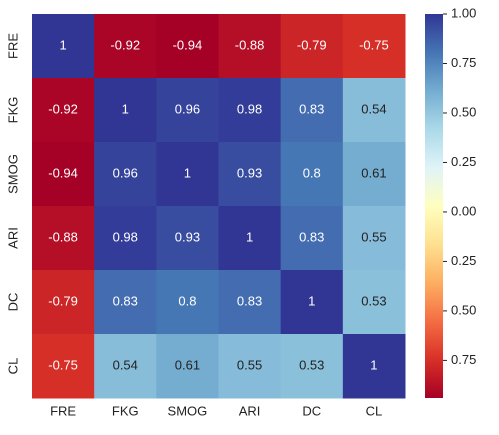 Image resolution: width=499 pixels, height=435 pixels. What do you see at coordinates (12, 302) in the screenshot?
I see `y-tick-label: DC` at bounding box center [12, 302].